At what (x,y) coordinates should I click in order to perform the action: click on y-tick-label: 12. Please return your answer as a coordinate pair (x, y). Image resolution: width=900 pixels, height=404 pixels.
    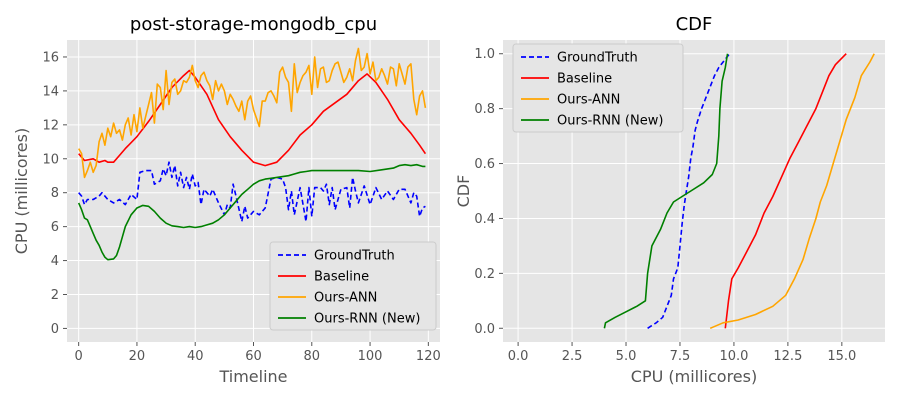
    Looking at the image, I should click on (50, 125).